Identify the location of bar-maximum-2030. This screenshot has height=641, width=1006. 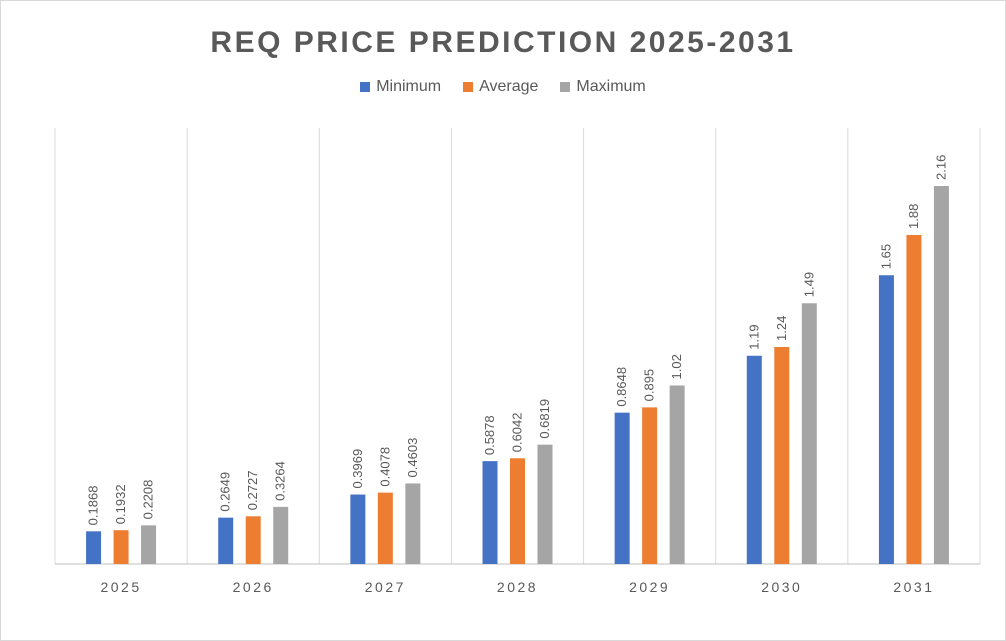
(809, 433).